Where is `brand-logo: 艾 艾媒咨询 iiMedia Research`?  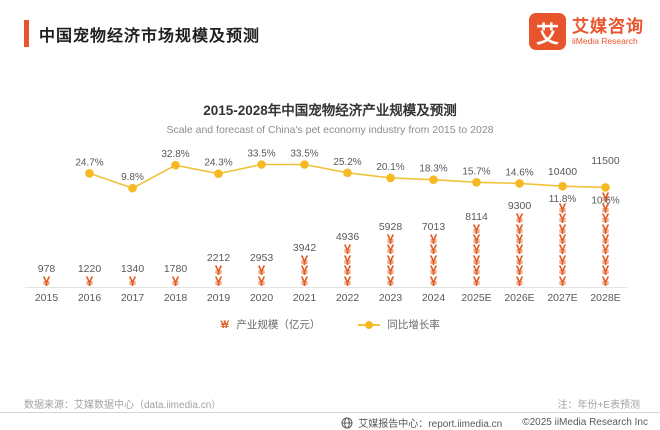
brand-logo: 艾 艾媒咨询 iiMedia Research is located at coordinates (586, 31).